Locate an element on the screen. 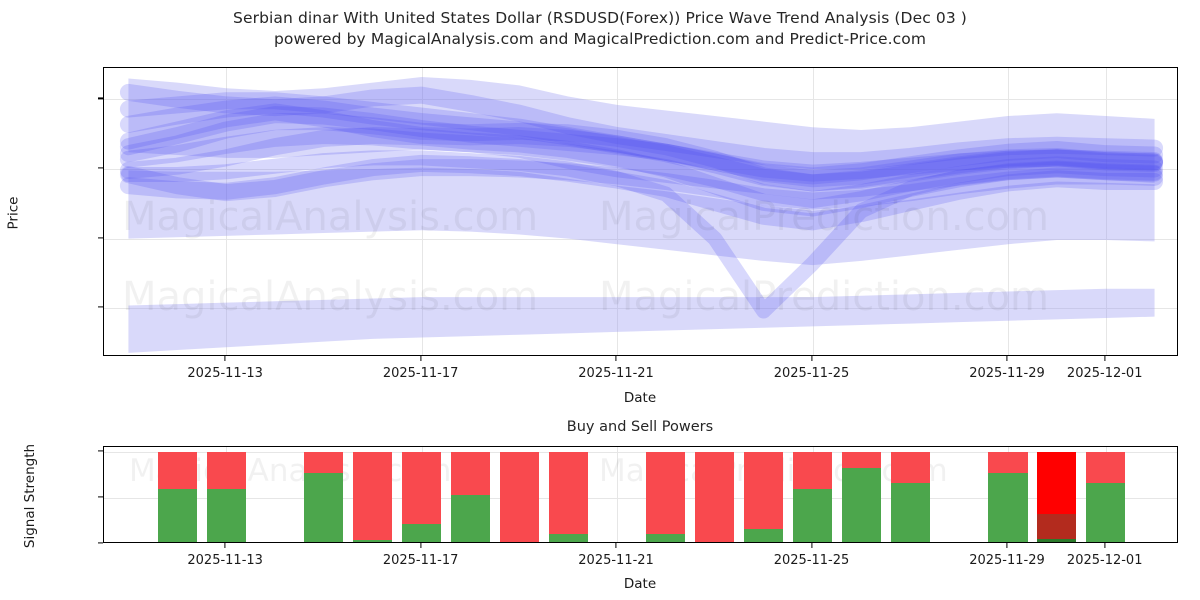 This screenshot has height=600, width=1200. signal-gridline-v is located at coordinates (618, 494).